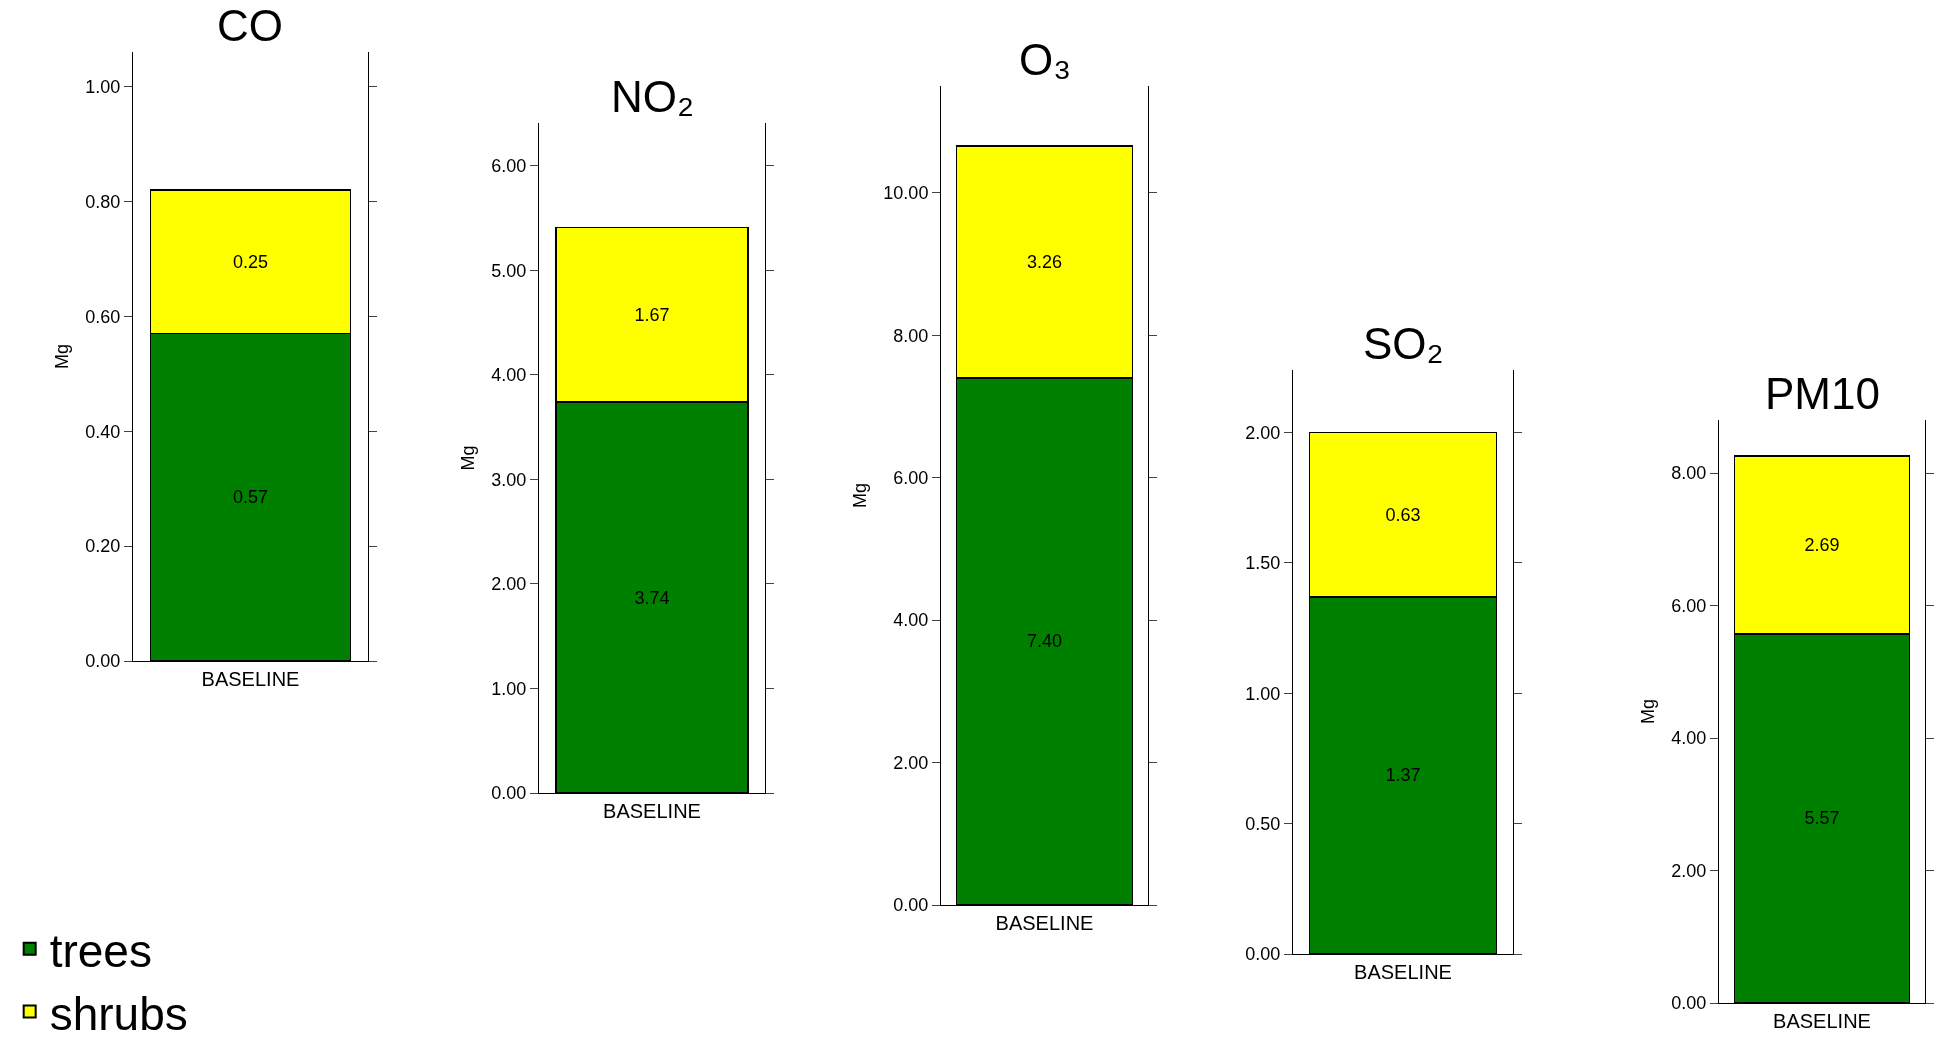  I want to click on y-tick-label: 10.00, so click(906, 193).